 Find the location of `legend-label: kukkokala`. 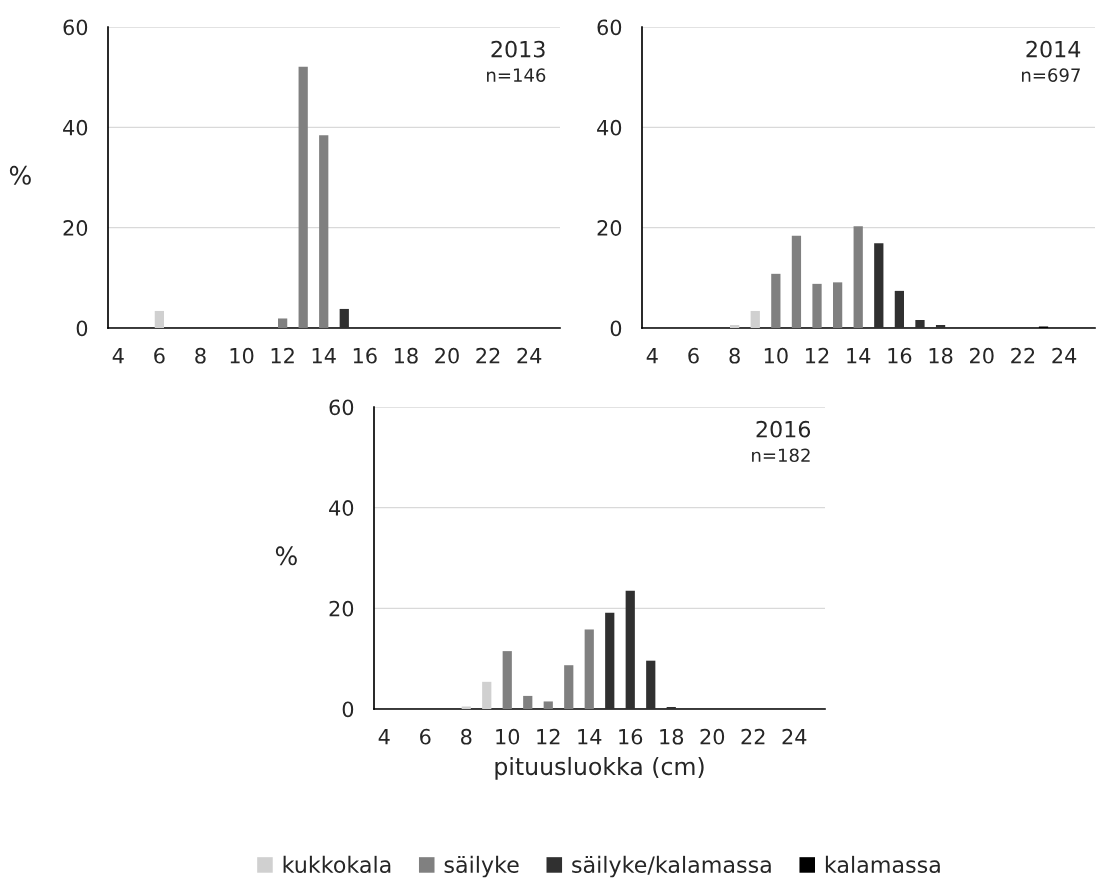

legend-label: kukkokala is located at coordinates (337, 864).